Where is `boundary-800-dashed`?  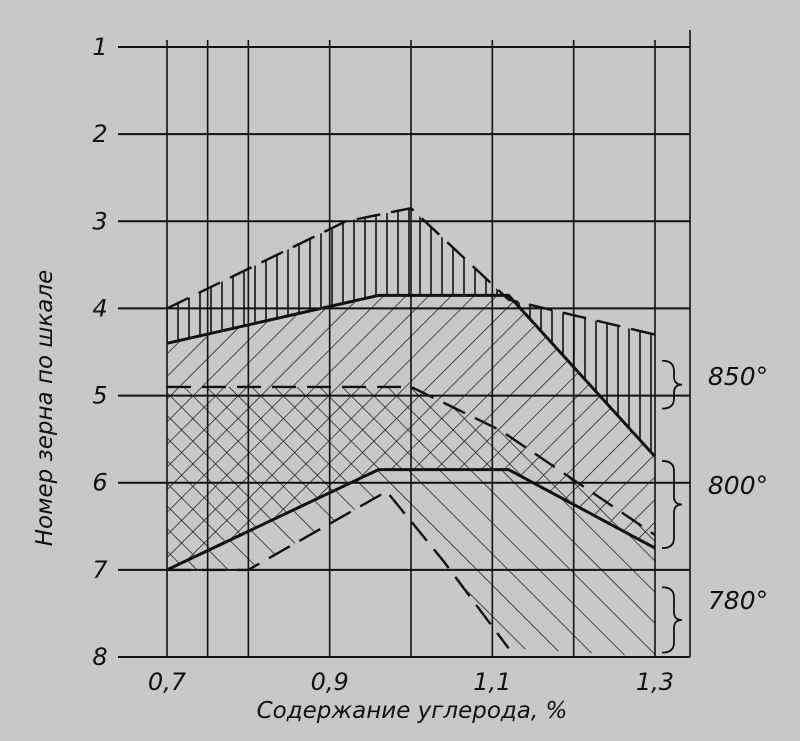 boundary-800-dashed is located at coordinates (411, 460).